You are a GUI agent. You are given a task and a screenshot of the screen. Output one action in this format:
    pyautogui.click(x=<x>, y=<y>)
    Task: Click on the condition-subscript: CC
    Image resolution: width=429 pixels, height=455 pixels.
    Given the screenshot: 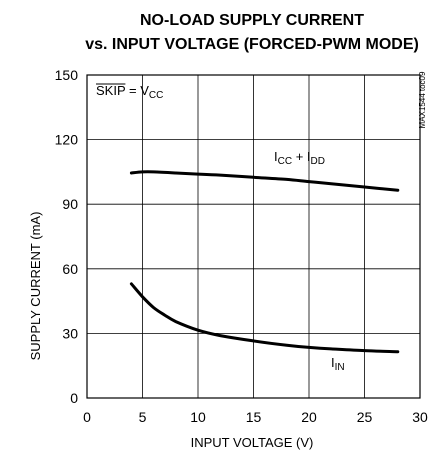 What is the action you would take?
    pyautogui.click(x=156, y=95)
    